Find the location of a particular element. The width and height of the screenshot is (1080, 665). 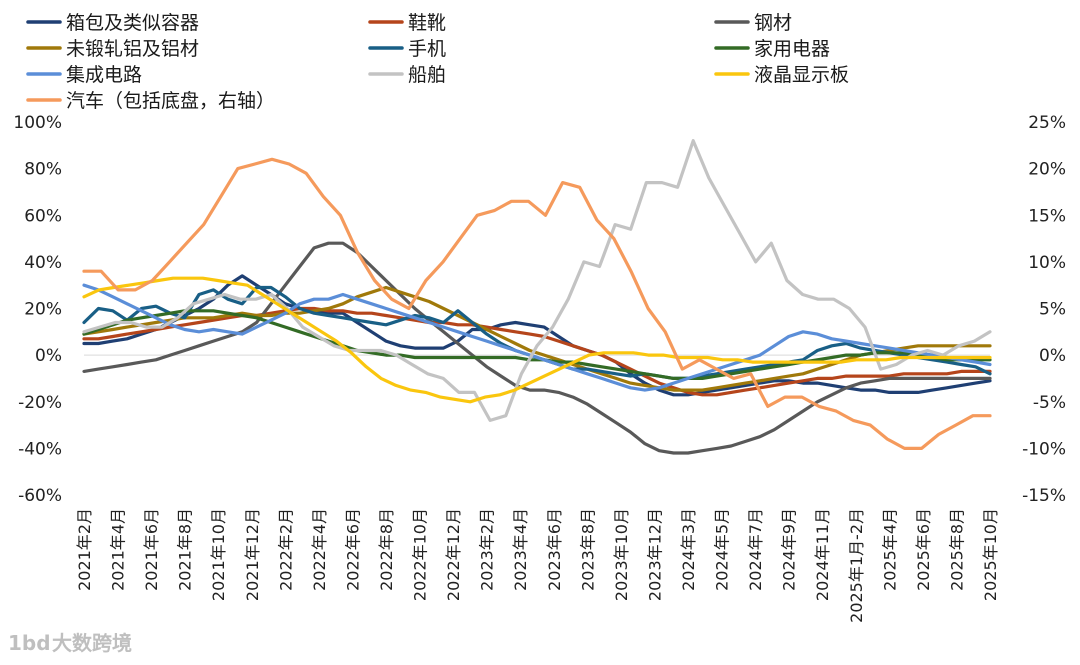

x-tick-label: 2025年10月 is located at coordinates (990, 554).